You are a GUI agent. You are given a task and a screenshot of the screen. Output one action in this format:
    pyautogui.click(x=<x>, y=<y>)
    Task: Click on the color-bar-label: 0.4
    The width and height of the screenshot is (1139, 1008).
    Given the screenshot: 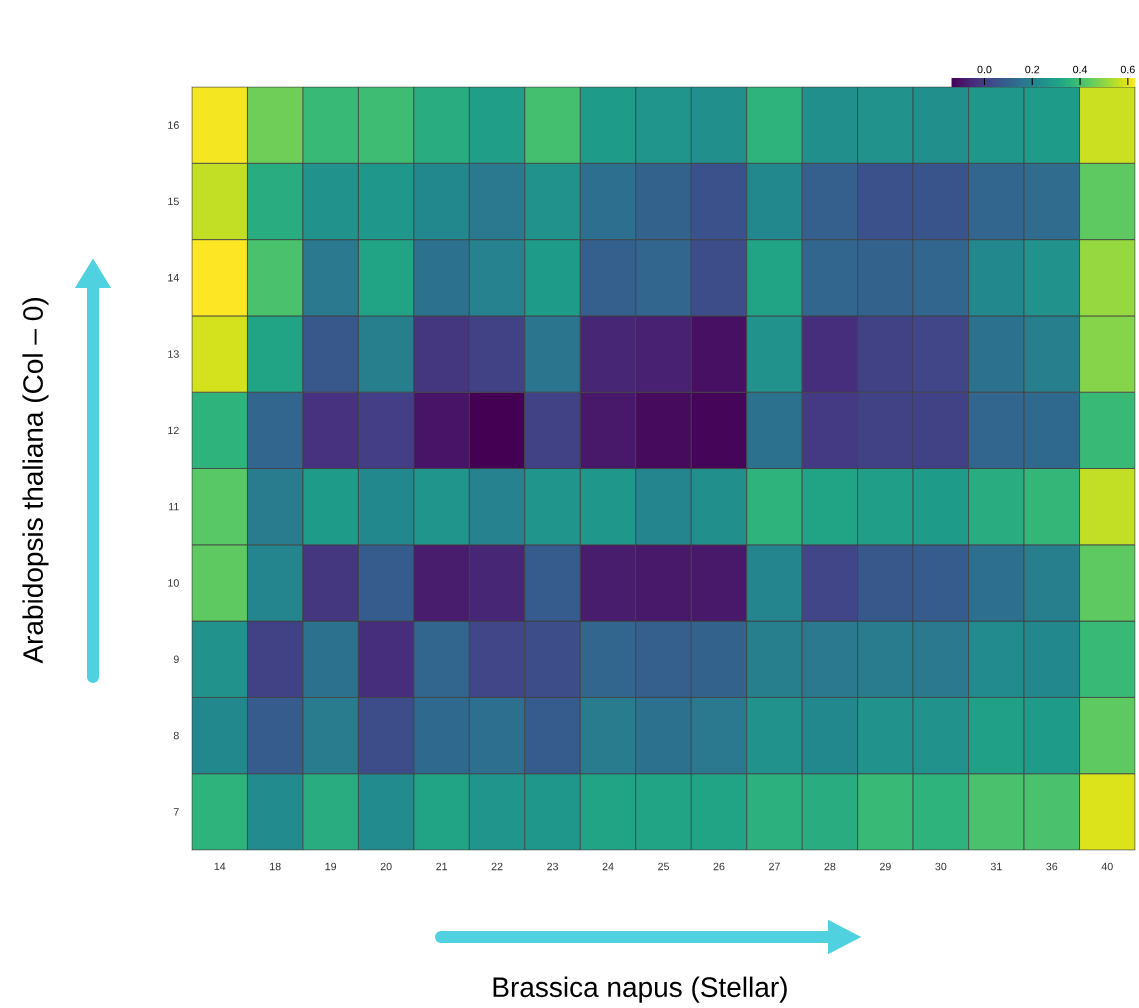 What is the action you would take?
    pyautogui.click(x=1080, y=69)
    